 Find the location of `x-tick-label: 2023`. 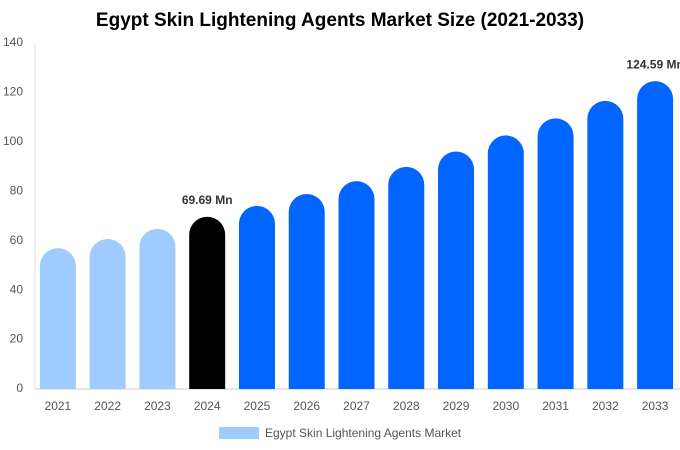

x-tick-label: 2023 is located at coordinates (157, 406).